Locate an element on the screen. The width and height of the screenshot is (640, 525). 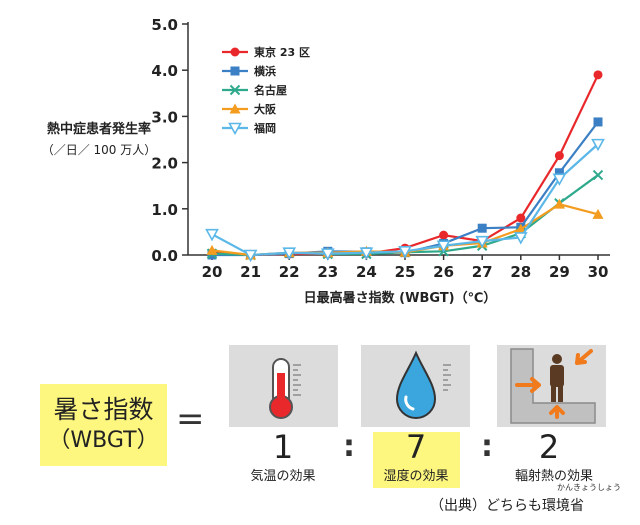
y-tick-label: 0.0 is located at coordinates (164, 256).